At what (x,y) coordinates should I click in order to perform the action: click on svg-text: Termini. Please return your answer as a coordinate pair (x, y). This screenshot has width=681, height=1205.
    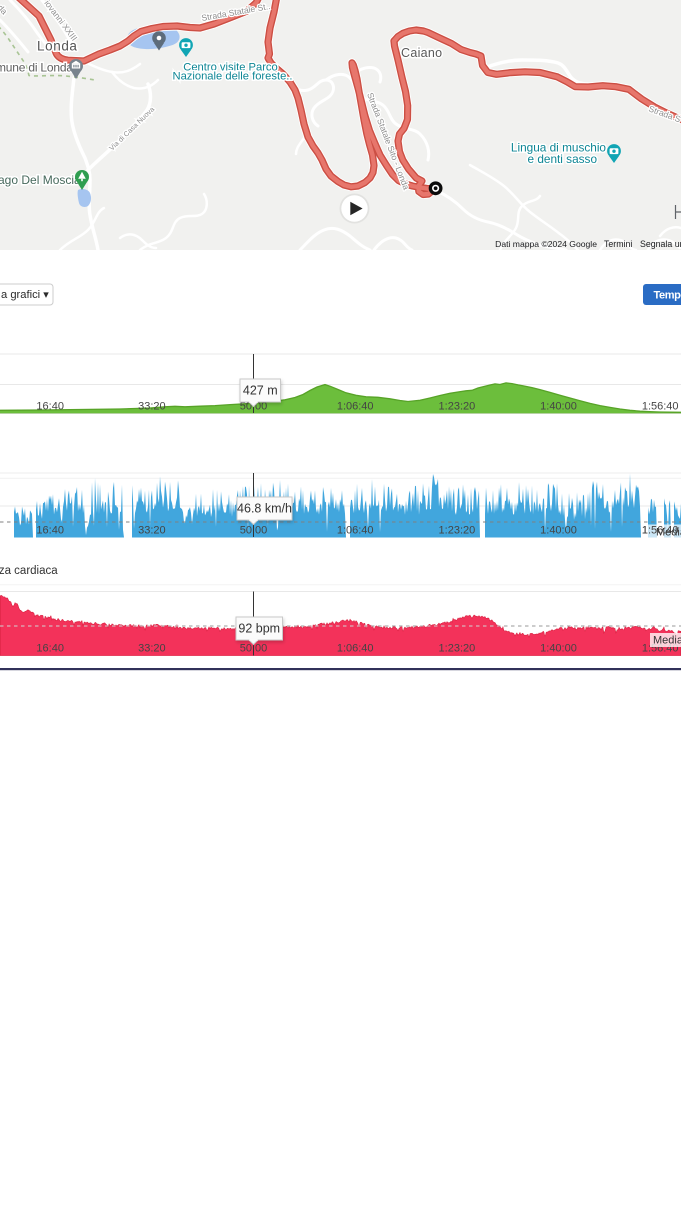
    Looking at the image, I should click on (618, 244).